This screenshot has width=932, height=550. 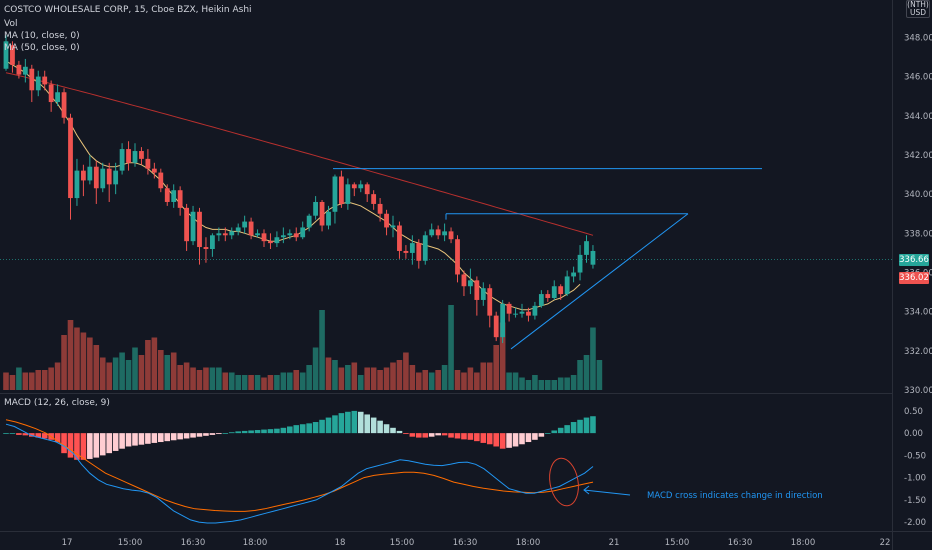 What do you see at coordinates (913, 412) in the screenshot?
I see `macd-tick-label: 0.50` at bounding box center [913, 412].